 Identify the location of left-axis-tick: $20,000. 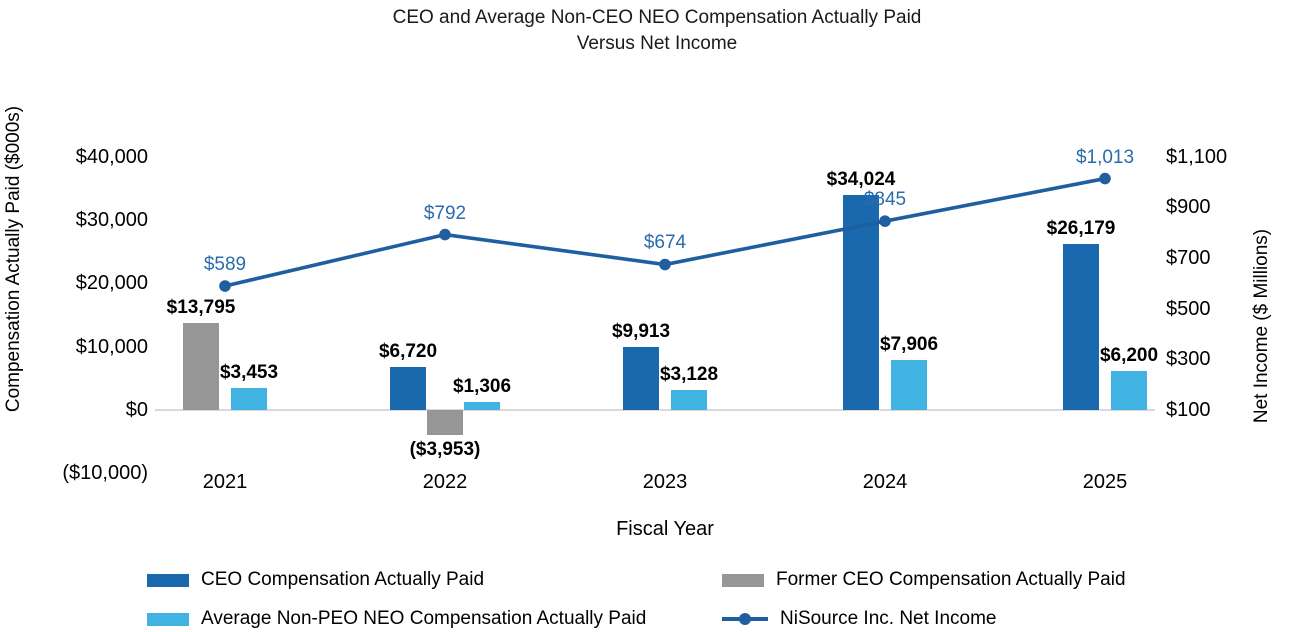
(111, 283).